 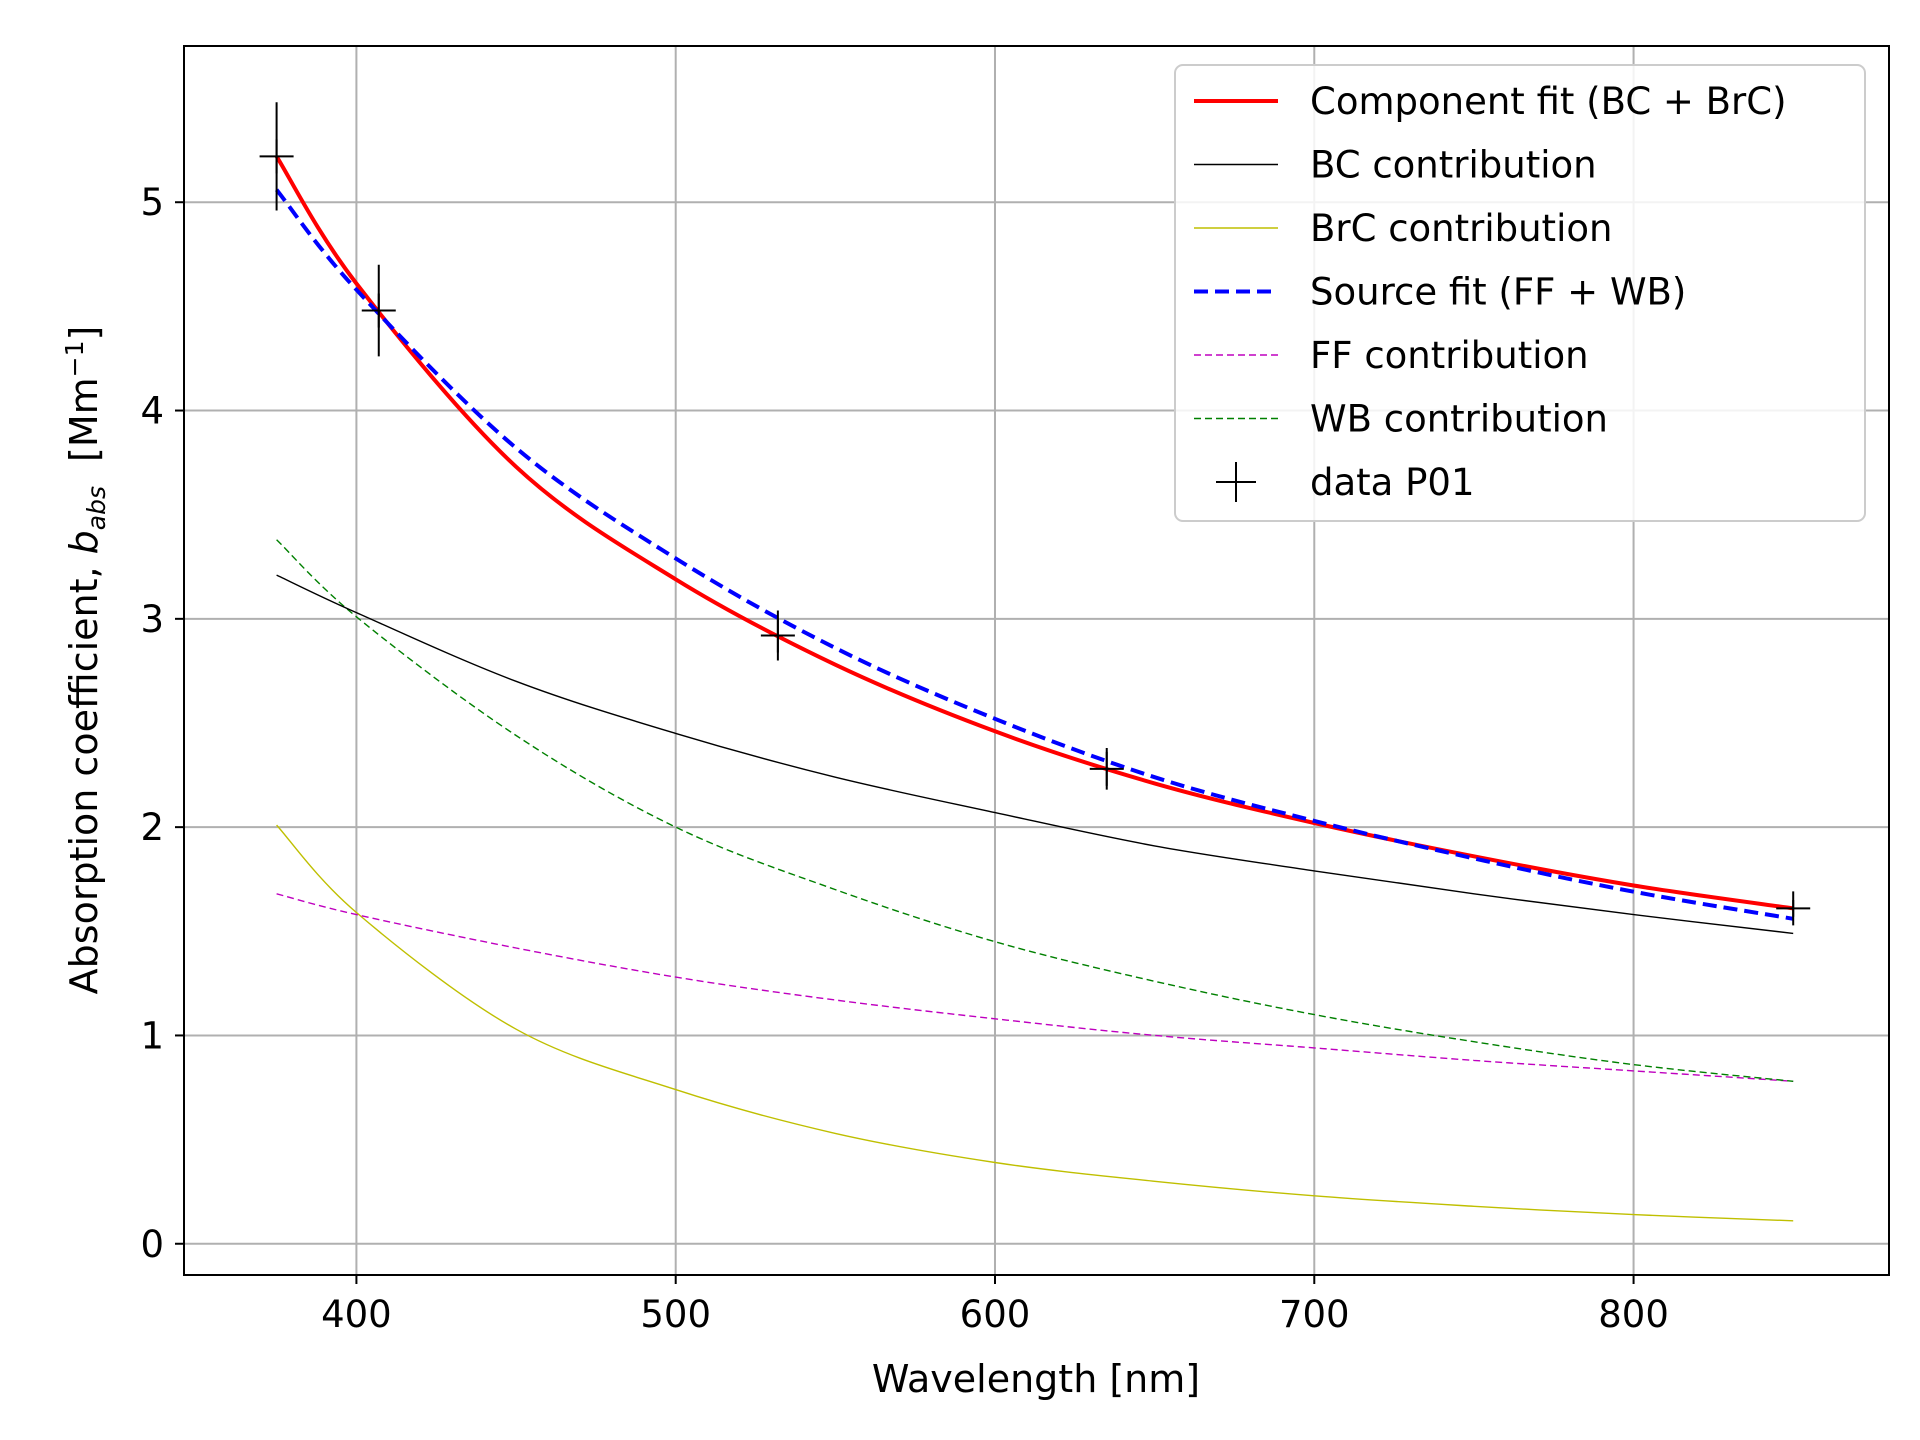 What do you see at coordinates (356, 1314) in the screenshot?
I see `x-tick-label: 400` at bounding box center [356, 1314].